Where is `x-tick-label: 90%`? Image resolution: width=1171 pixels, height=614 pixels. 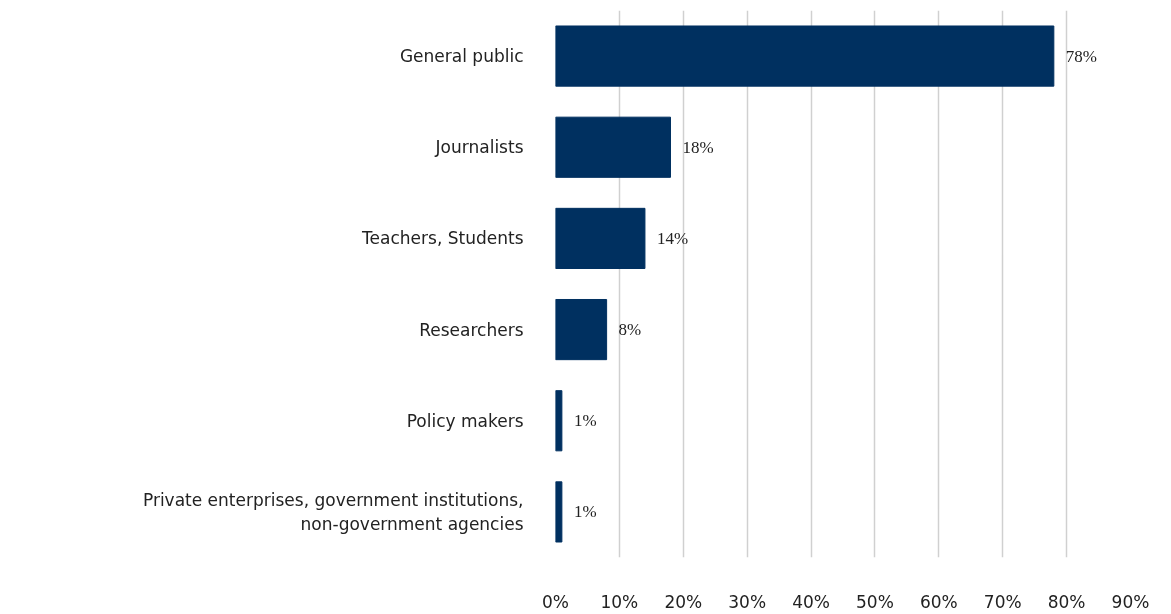
x-tick-label: 90% is located at coordinates (1130, 601).